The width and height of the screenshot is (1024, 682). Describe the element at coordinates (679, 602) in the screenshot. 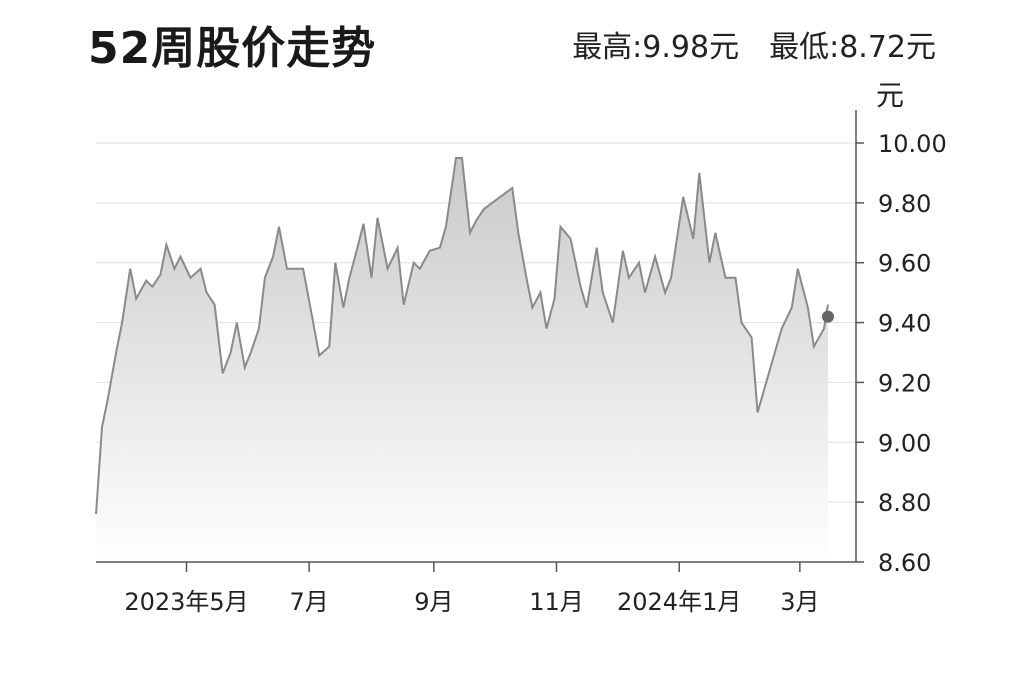

I see `x-tick-label: 2024年1月` at that location.